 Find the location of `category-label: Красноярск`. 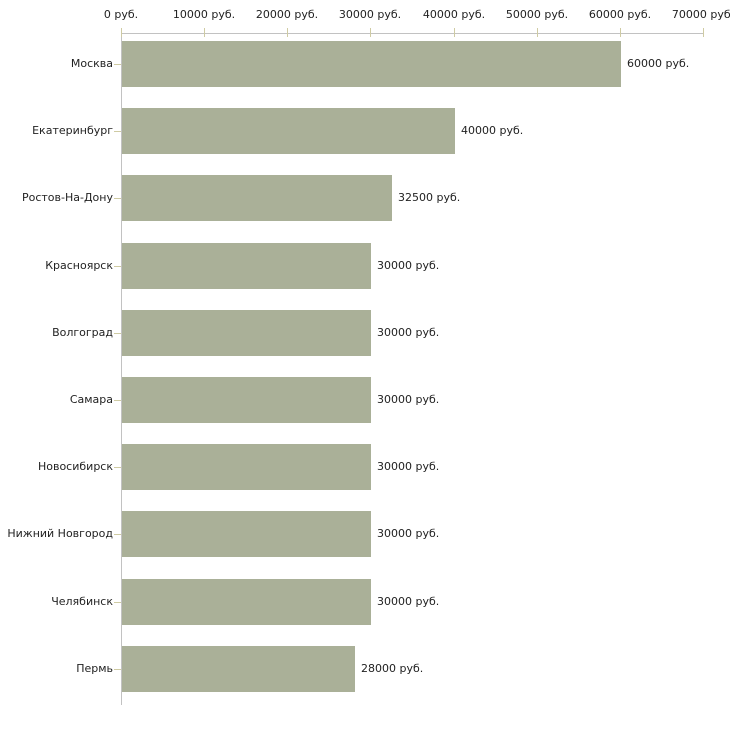

category-label: Красноярск is located at coordinates (79, 265).